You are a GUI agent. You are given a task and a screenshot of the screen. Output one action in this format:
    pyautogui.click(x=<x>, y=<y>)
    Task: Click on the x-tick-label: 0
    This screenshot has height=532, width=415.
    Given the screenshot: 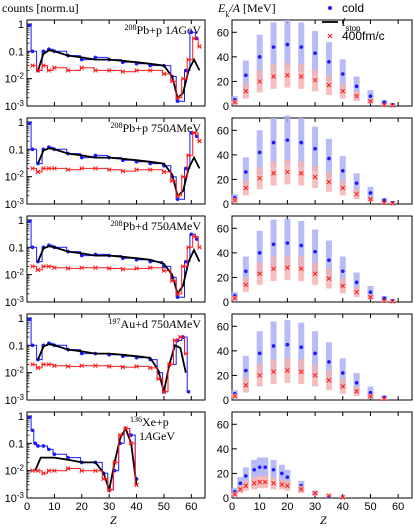 What is the action you would take?
    pyautogui.click(x=27, y=507)
    